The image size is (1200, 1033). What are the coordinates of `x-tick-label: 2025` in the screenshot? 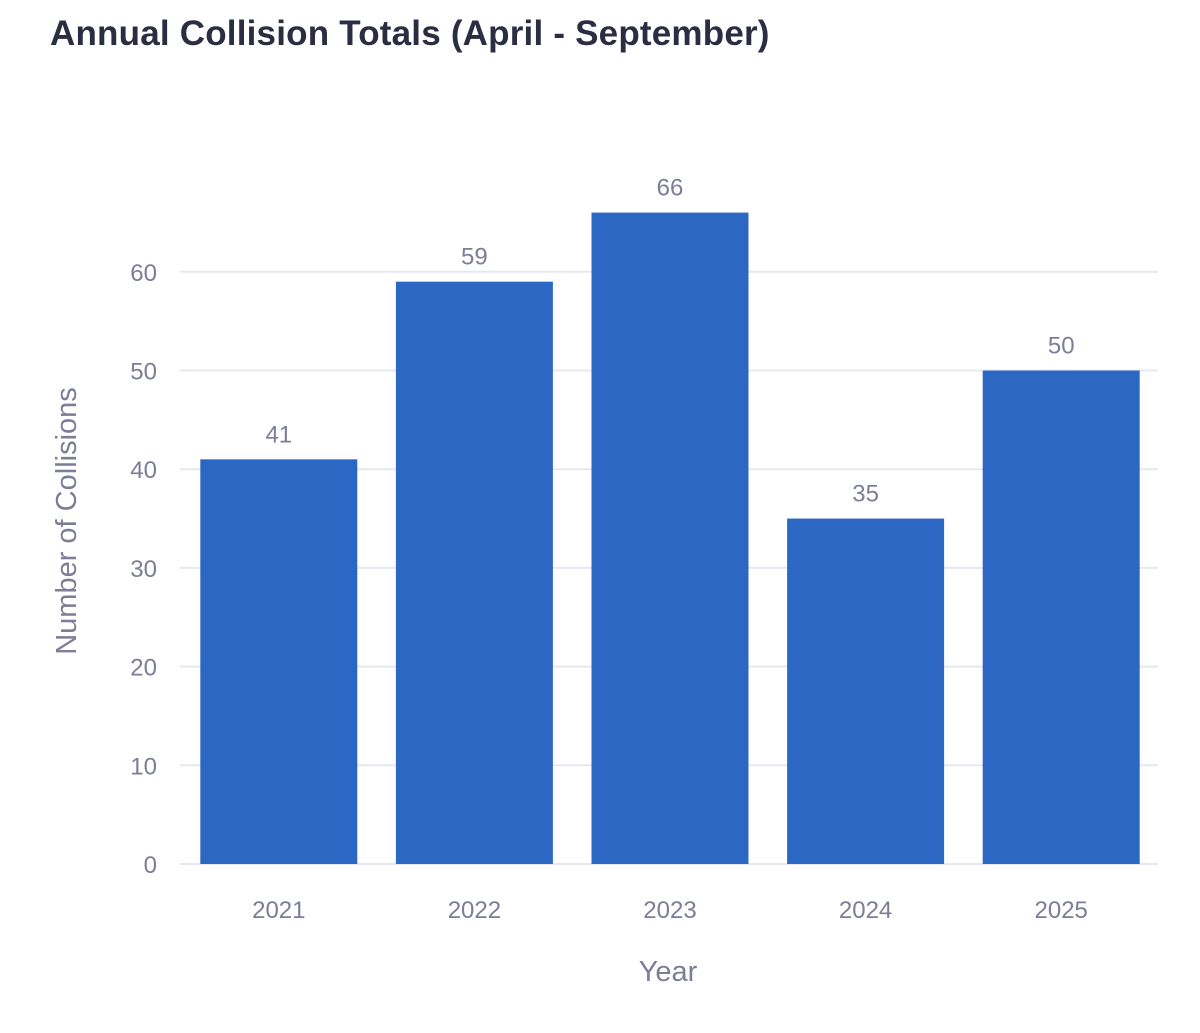 It's located at (1061, 910).